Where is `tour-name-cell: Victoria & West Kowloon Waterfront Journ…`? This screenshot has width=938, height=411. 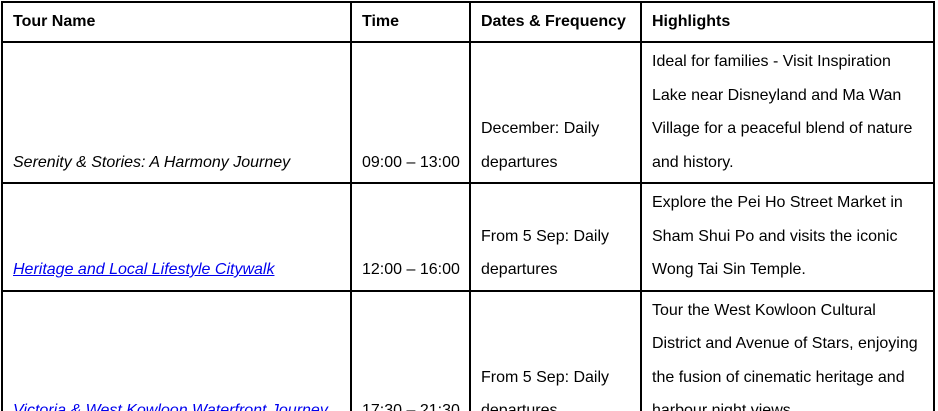
tour-name-cell: Victoria & West Kowloon Waterfront Journ… is located at coordinates (176, 350).